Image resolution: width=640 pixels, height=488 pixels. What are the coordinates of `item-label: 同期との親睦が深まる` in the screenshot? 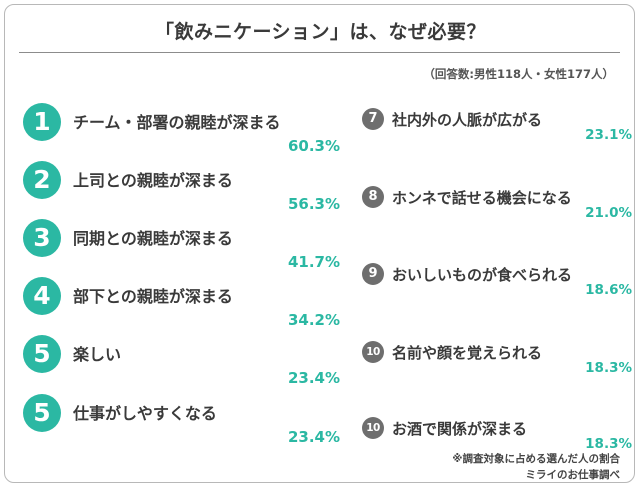 It's located at (153, 238).